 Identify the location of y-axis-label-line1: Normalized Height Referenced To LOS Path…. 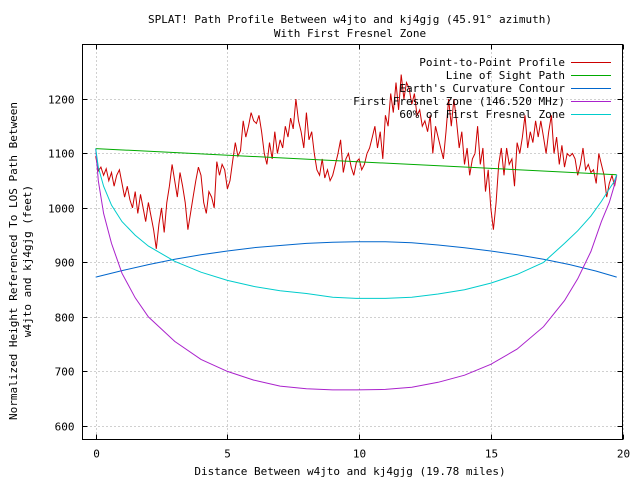
(13, 261).